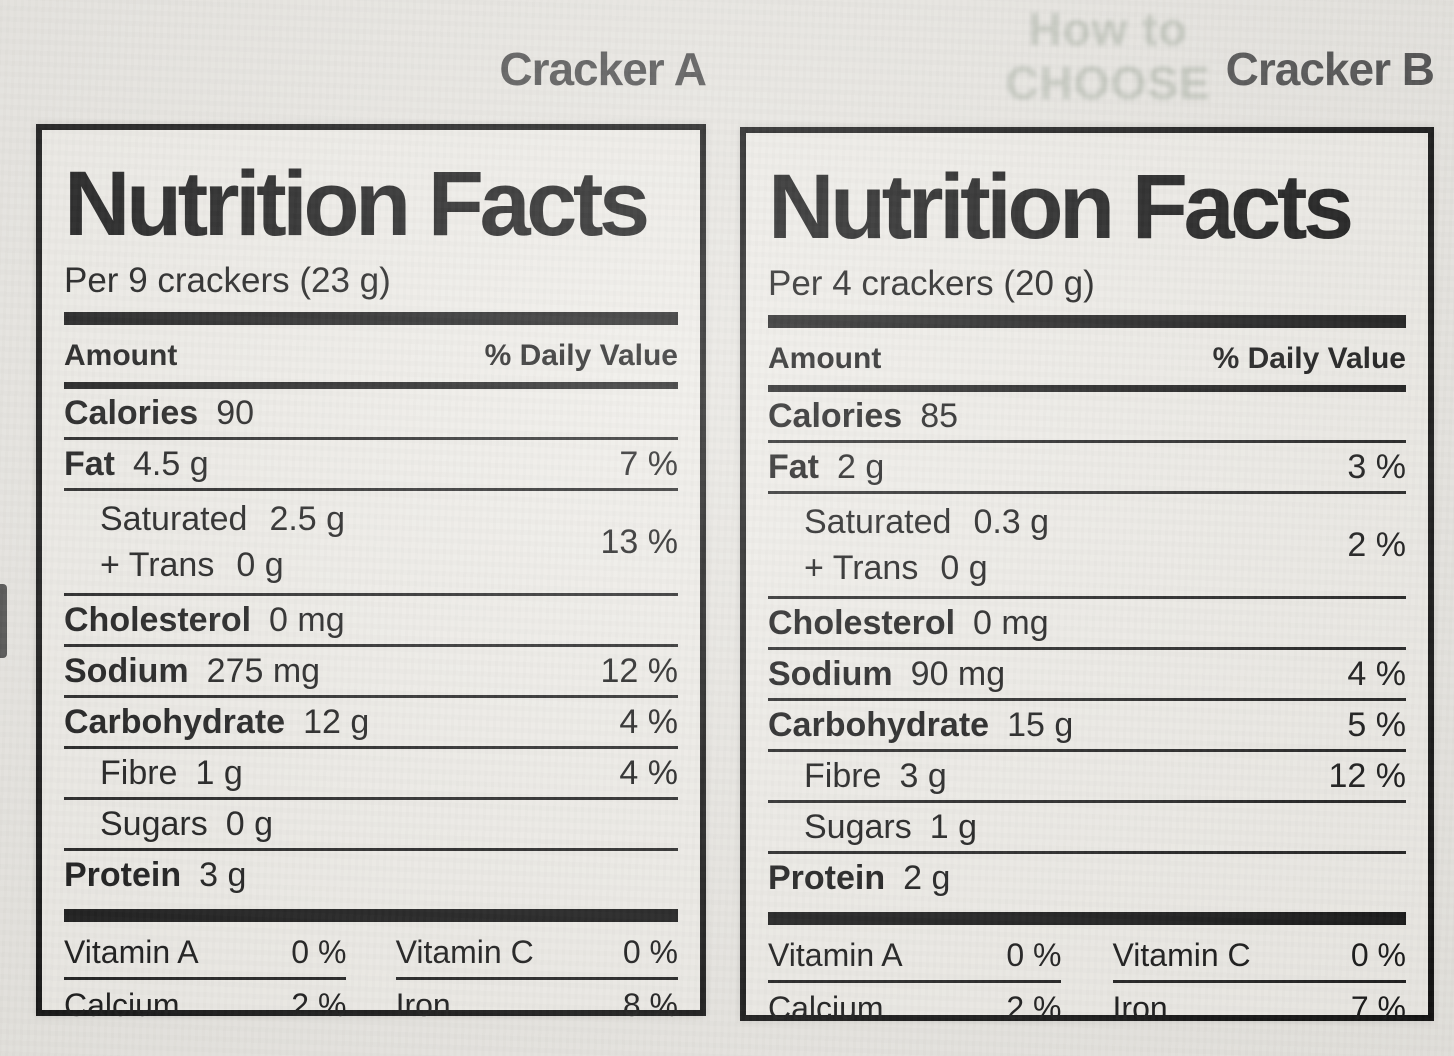  What do you see at coordinates (3, 621) in the screenshot?
I see `scan-artifact` at bounding box center [3, 621].